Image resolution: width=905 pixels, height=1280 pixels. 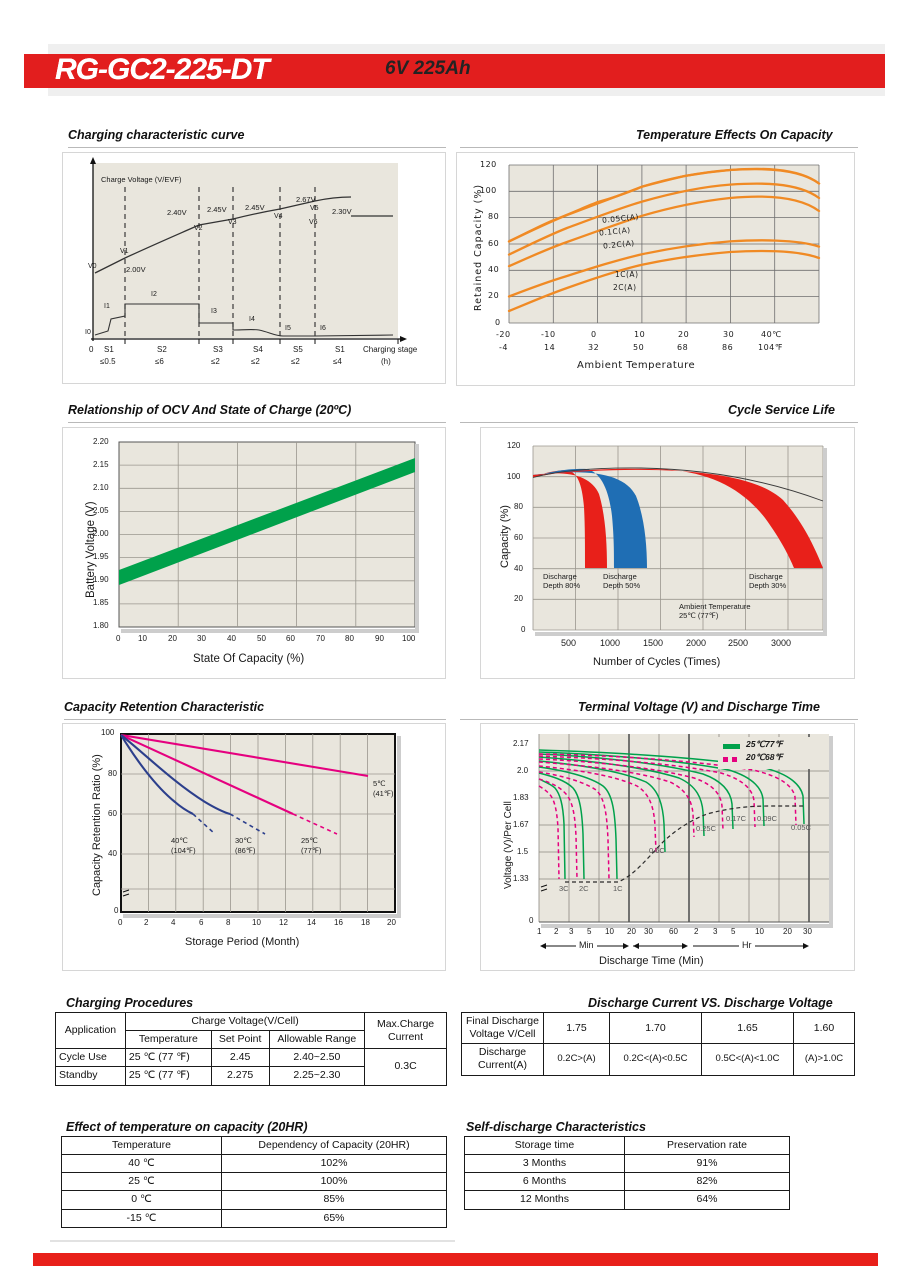 I want to click on series-label-2C: 2C(A), so click(x=625, y=287).